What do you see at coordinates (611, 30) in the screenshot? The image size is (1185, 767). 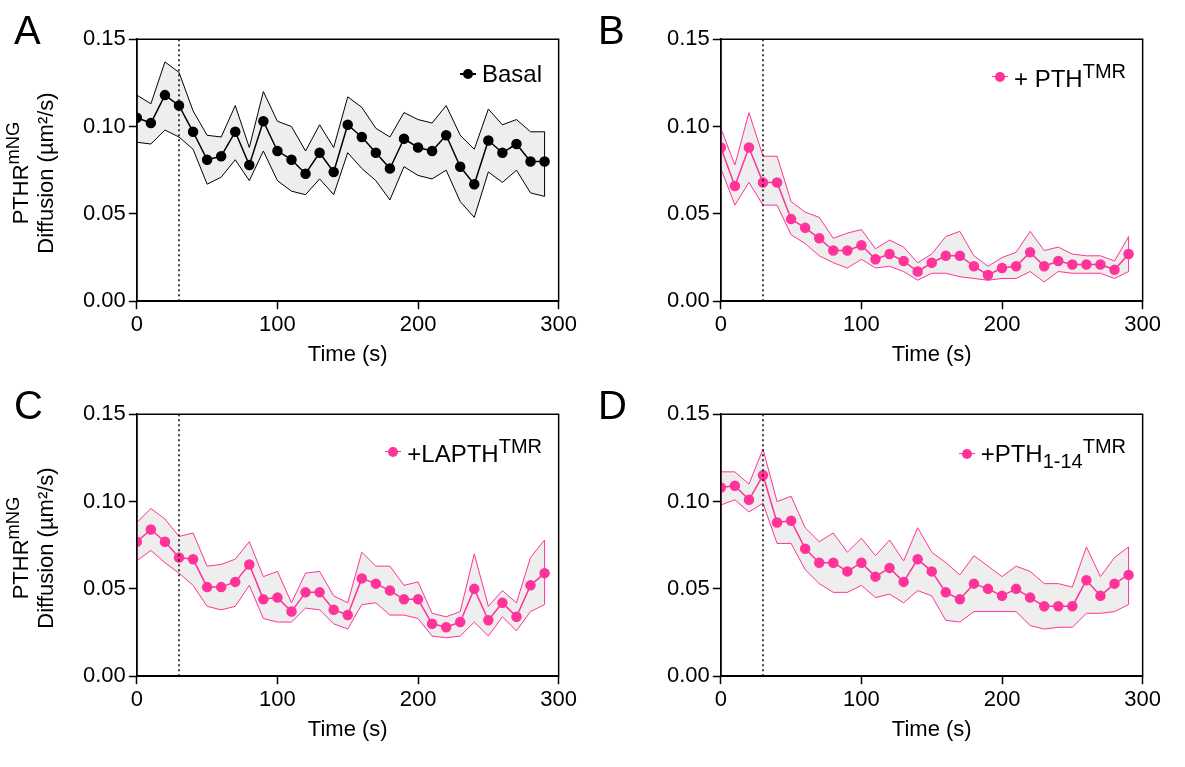 I see `chart-title: B` at bounding box center [611, 30].